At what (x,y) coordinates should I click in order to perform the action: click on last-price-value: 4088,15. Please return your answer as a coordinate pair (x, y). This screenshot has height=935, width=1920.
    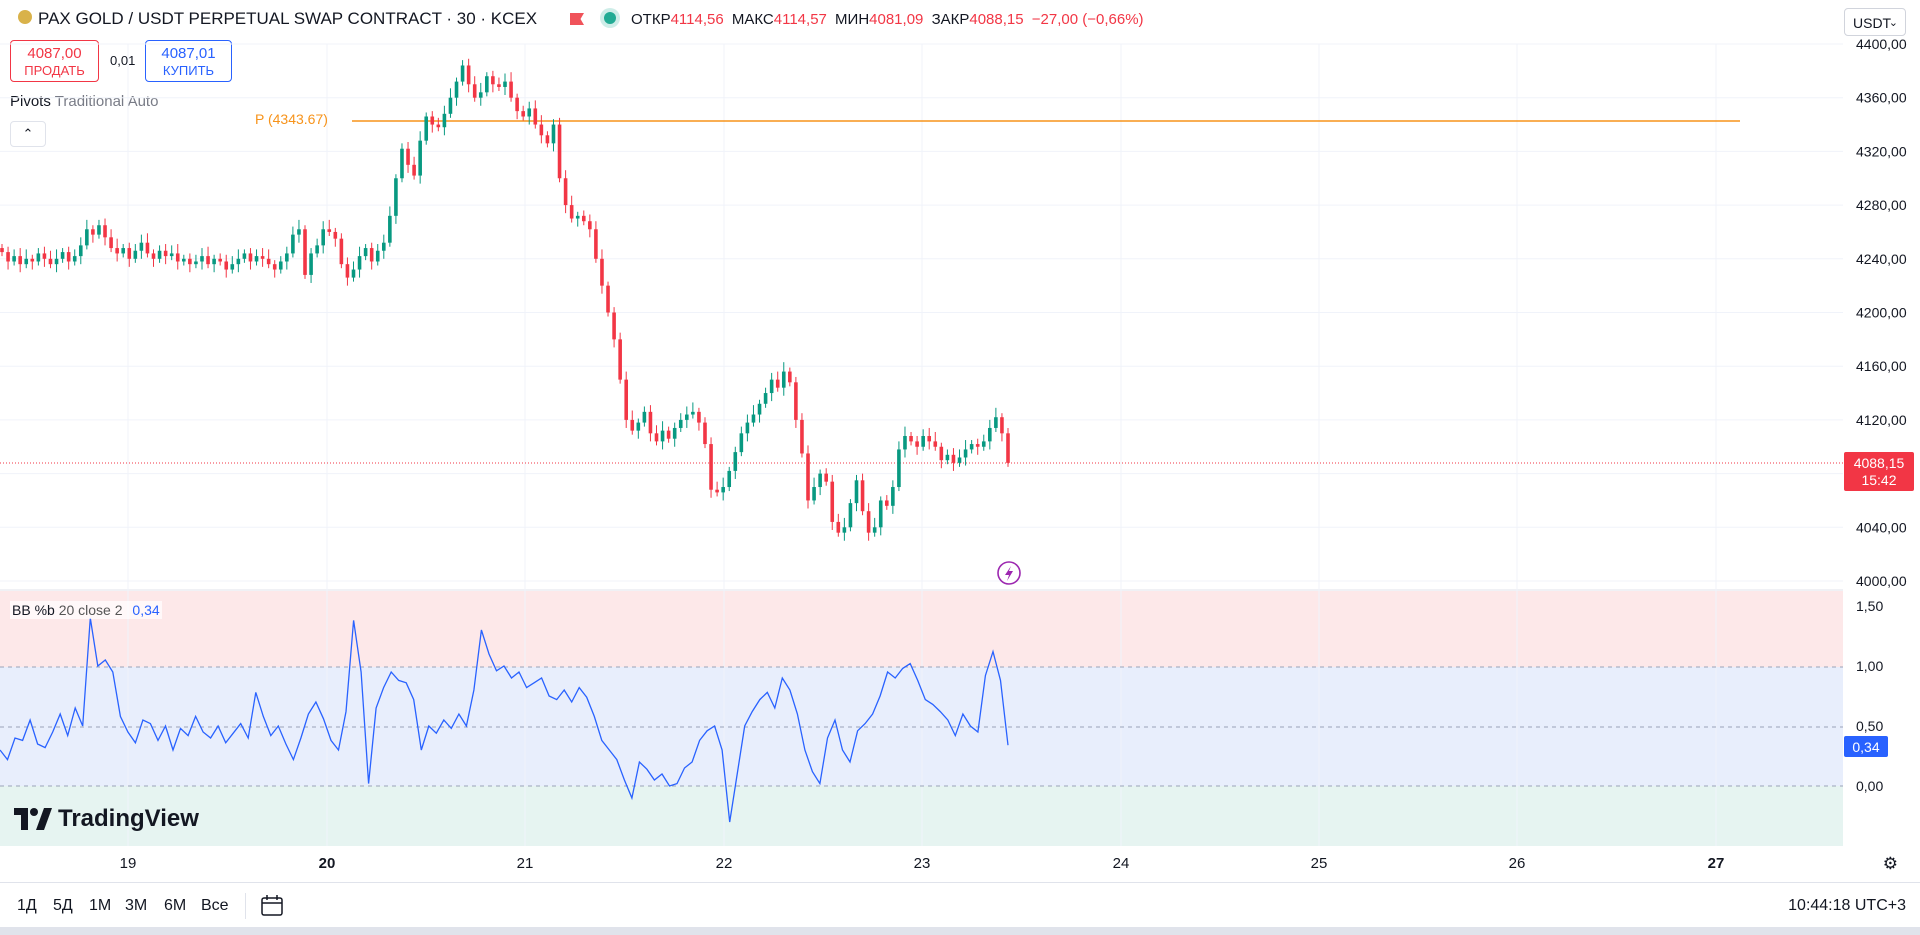
    Looking at the image, I should click on (1879, 463).